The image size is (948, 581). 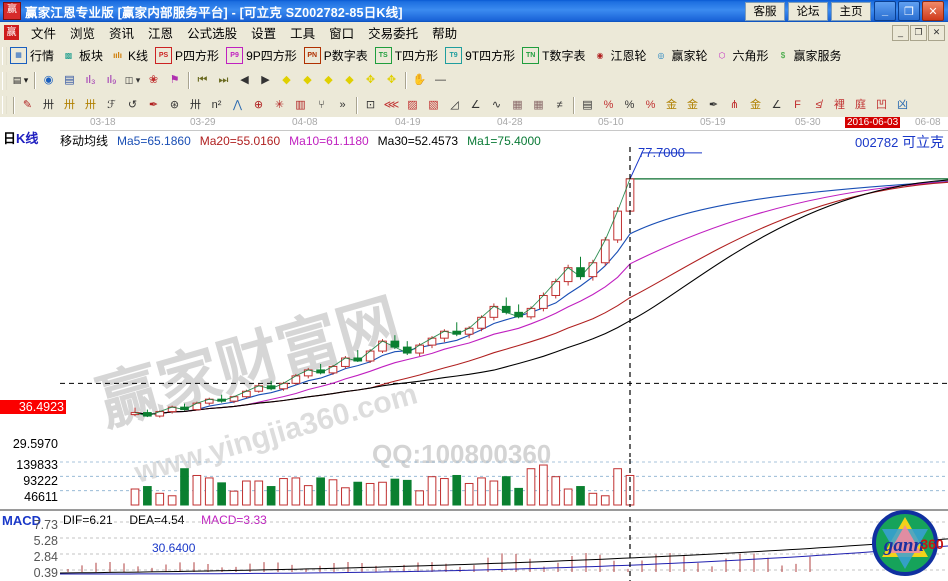 What do you see at coordinates (153, 104) in the screenshot?
I see `pen-tool-icon: ✒` at bounding box center [153, 104].